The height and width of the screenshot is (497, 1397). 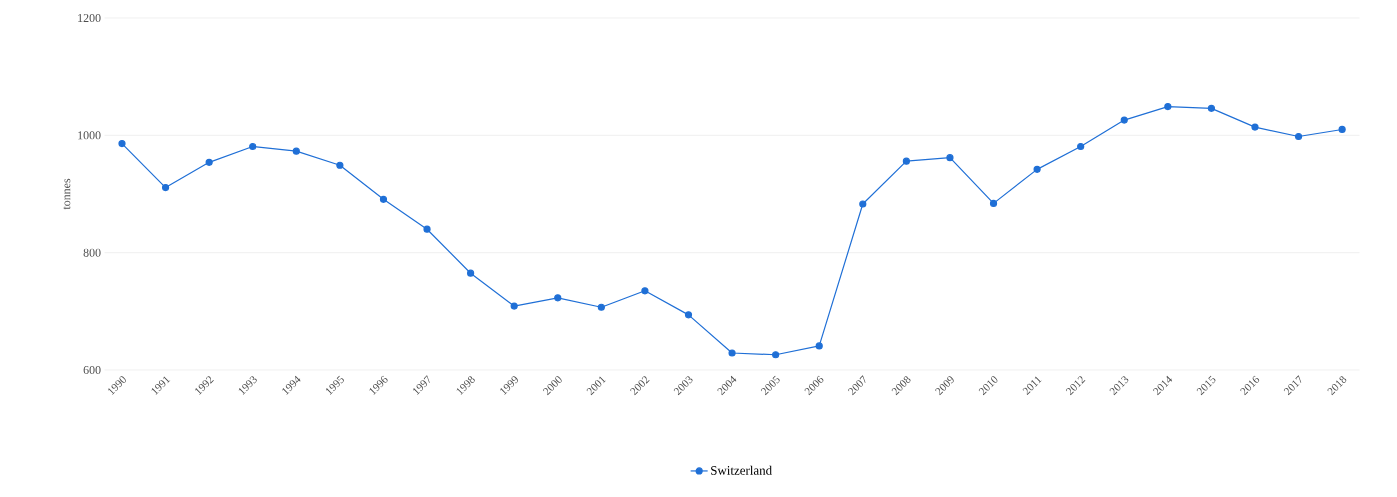 What do you see at coordinates (89, 135) in the screenshot?
I see `y-tick-label: 1000` at bounding box center [89, 135].